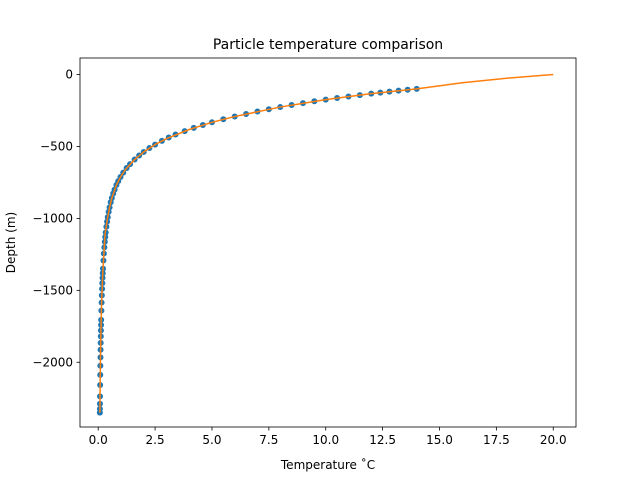 The width and height of the screenshot is (640, 480). I want to click on y-tick-label: −1500, so click(52, 290).